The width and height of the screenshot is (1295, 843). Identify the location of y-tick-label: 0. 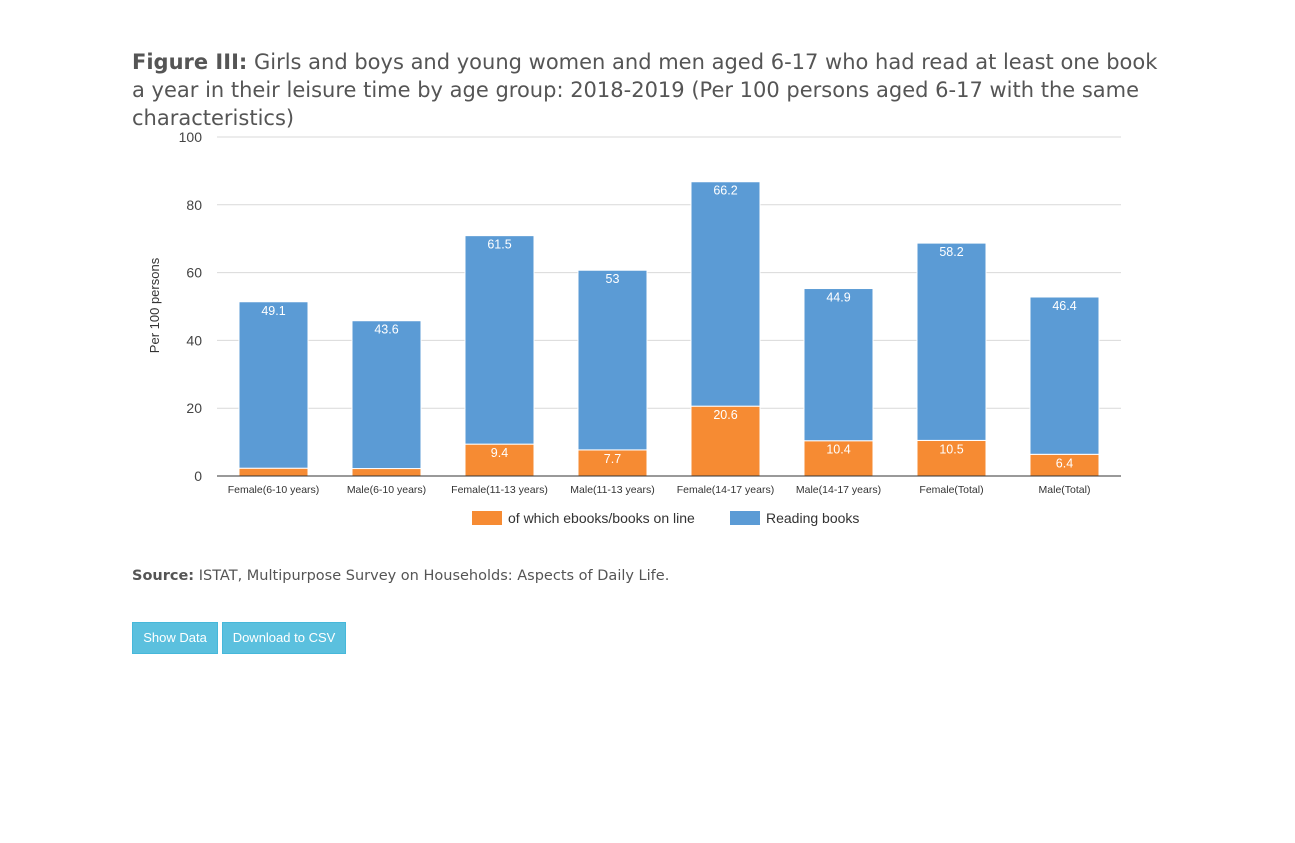
(198, 476).